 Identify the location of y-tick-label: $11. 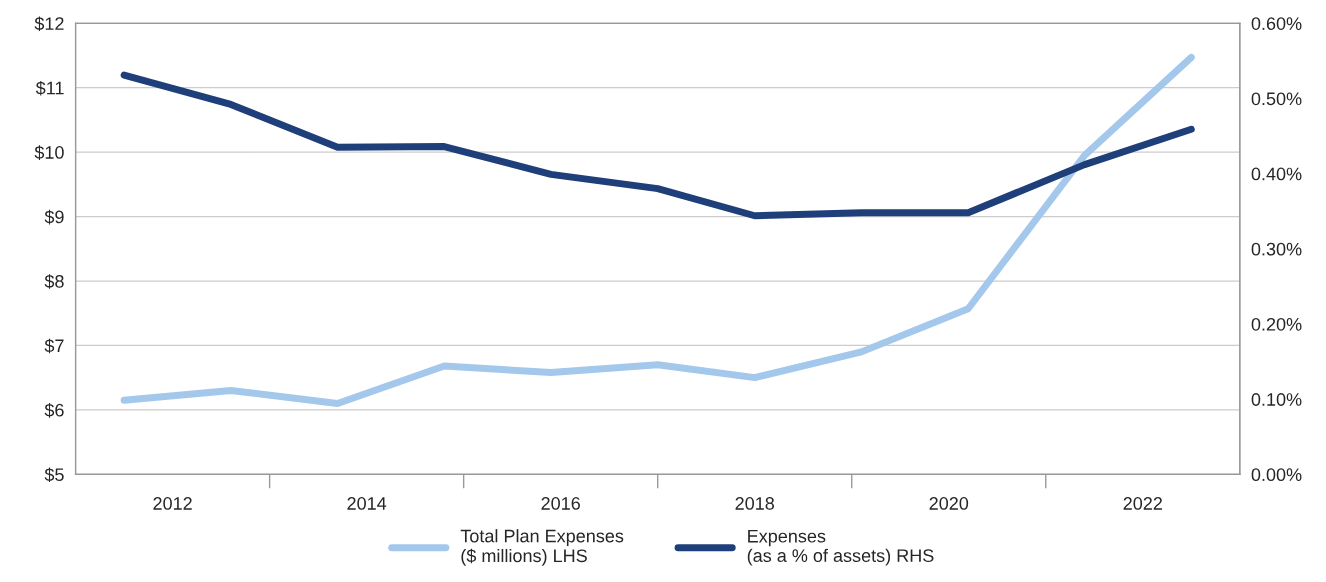
(49, 88).